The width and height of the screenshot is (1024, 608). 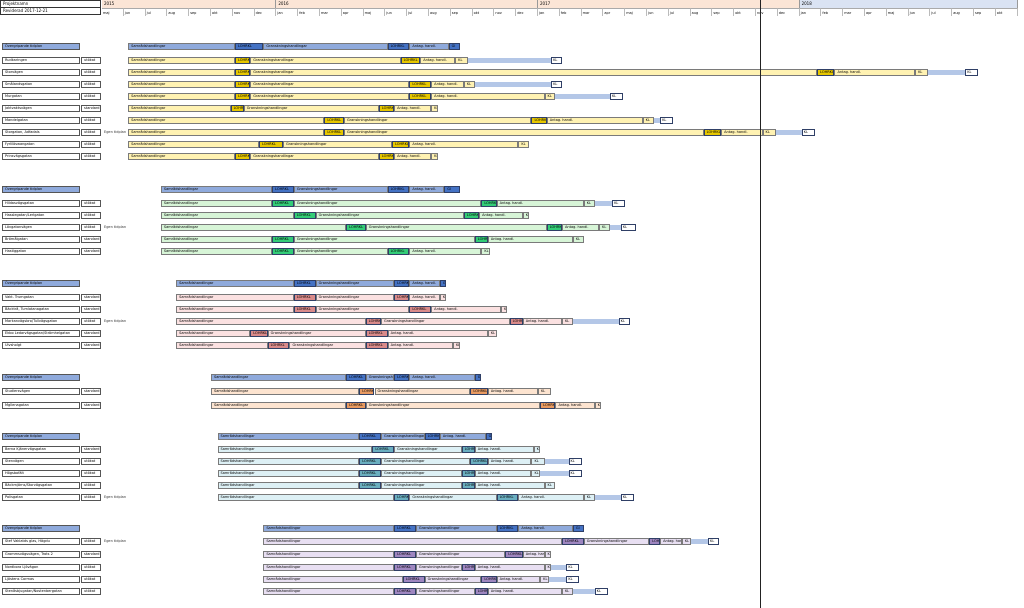 What do you see at coordinates (908, 4) in the screenshot?
I see `year-label: 2018` at bounding box center [908, 4].